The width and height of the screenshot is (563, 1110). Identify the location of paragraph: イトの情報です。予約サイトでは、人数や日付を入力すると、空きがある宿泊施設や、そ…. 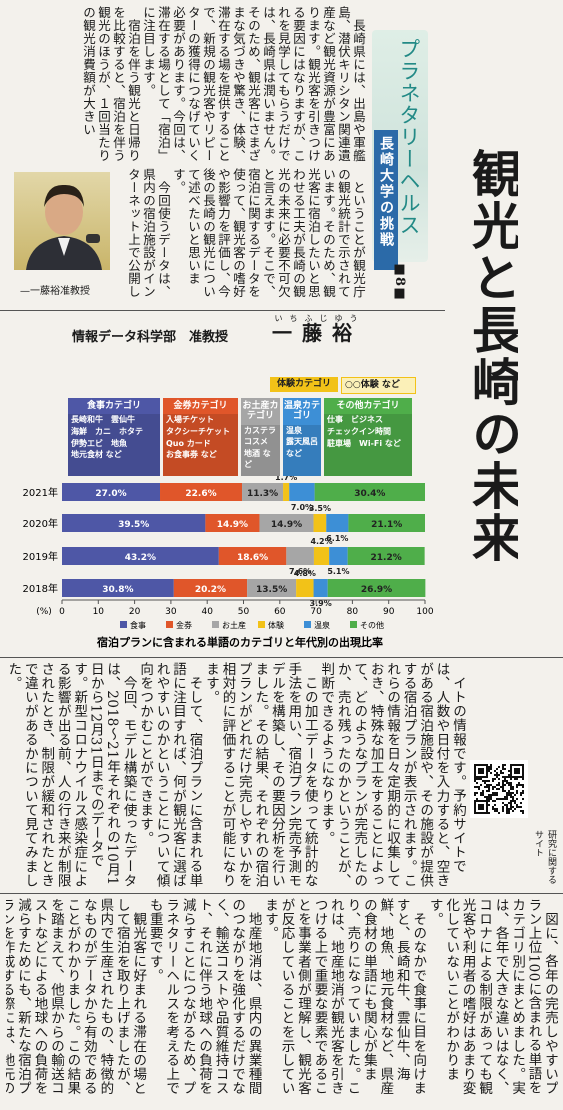
(392, 775).